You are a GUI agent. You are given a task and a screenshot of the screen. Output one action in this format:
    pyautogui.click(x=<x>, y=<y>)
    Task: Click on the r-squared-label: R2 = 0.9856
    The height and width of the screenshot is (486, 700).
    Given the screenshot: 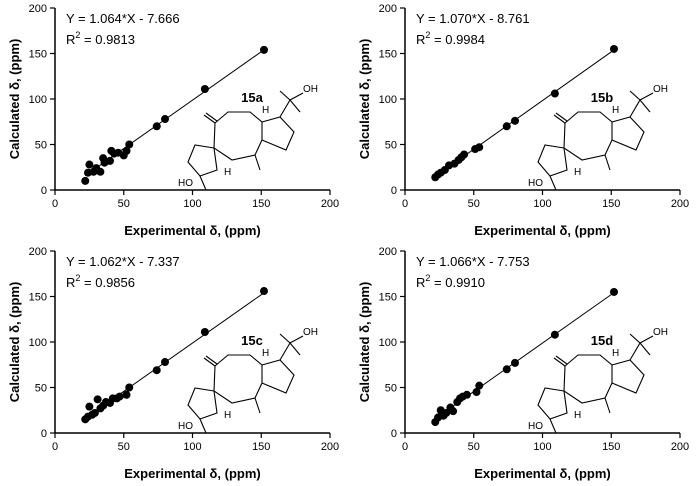 What is the action you would take?
    pyautogui.click(x=100, y=281)
    